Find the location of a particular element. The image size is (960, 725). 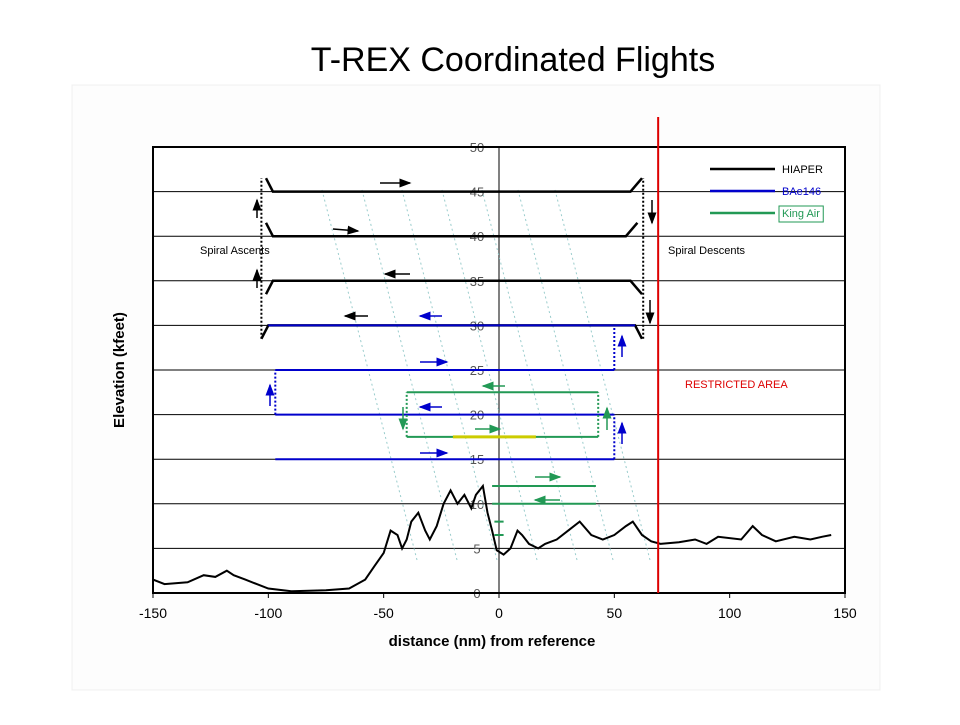

x-tick-label: 50 is located at coordinates (615, 613).